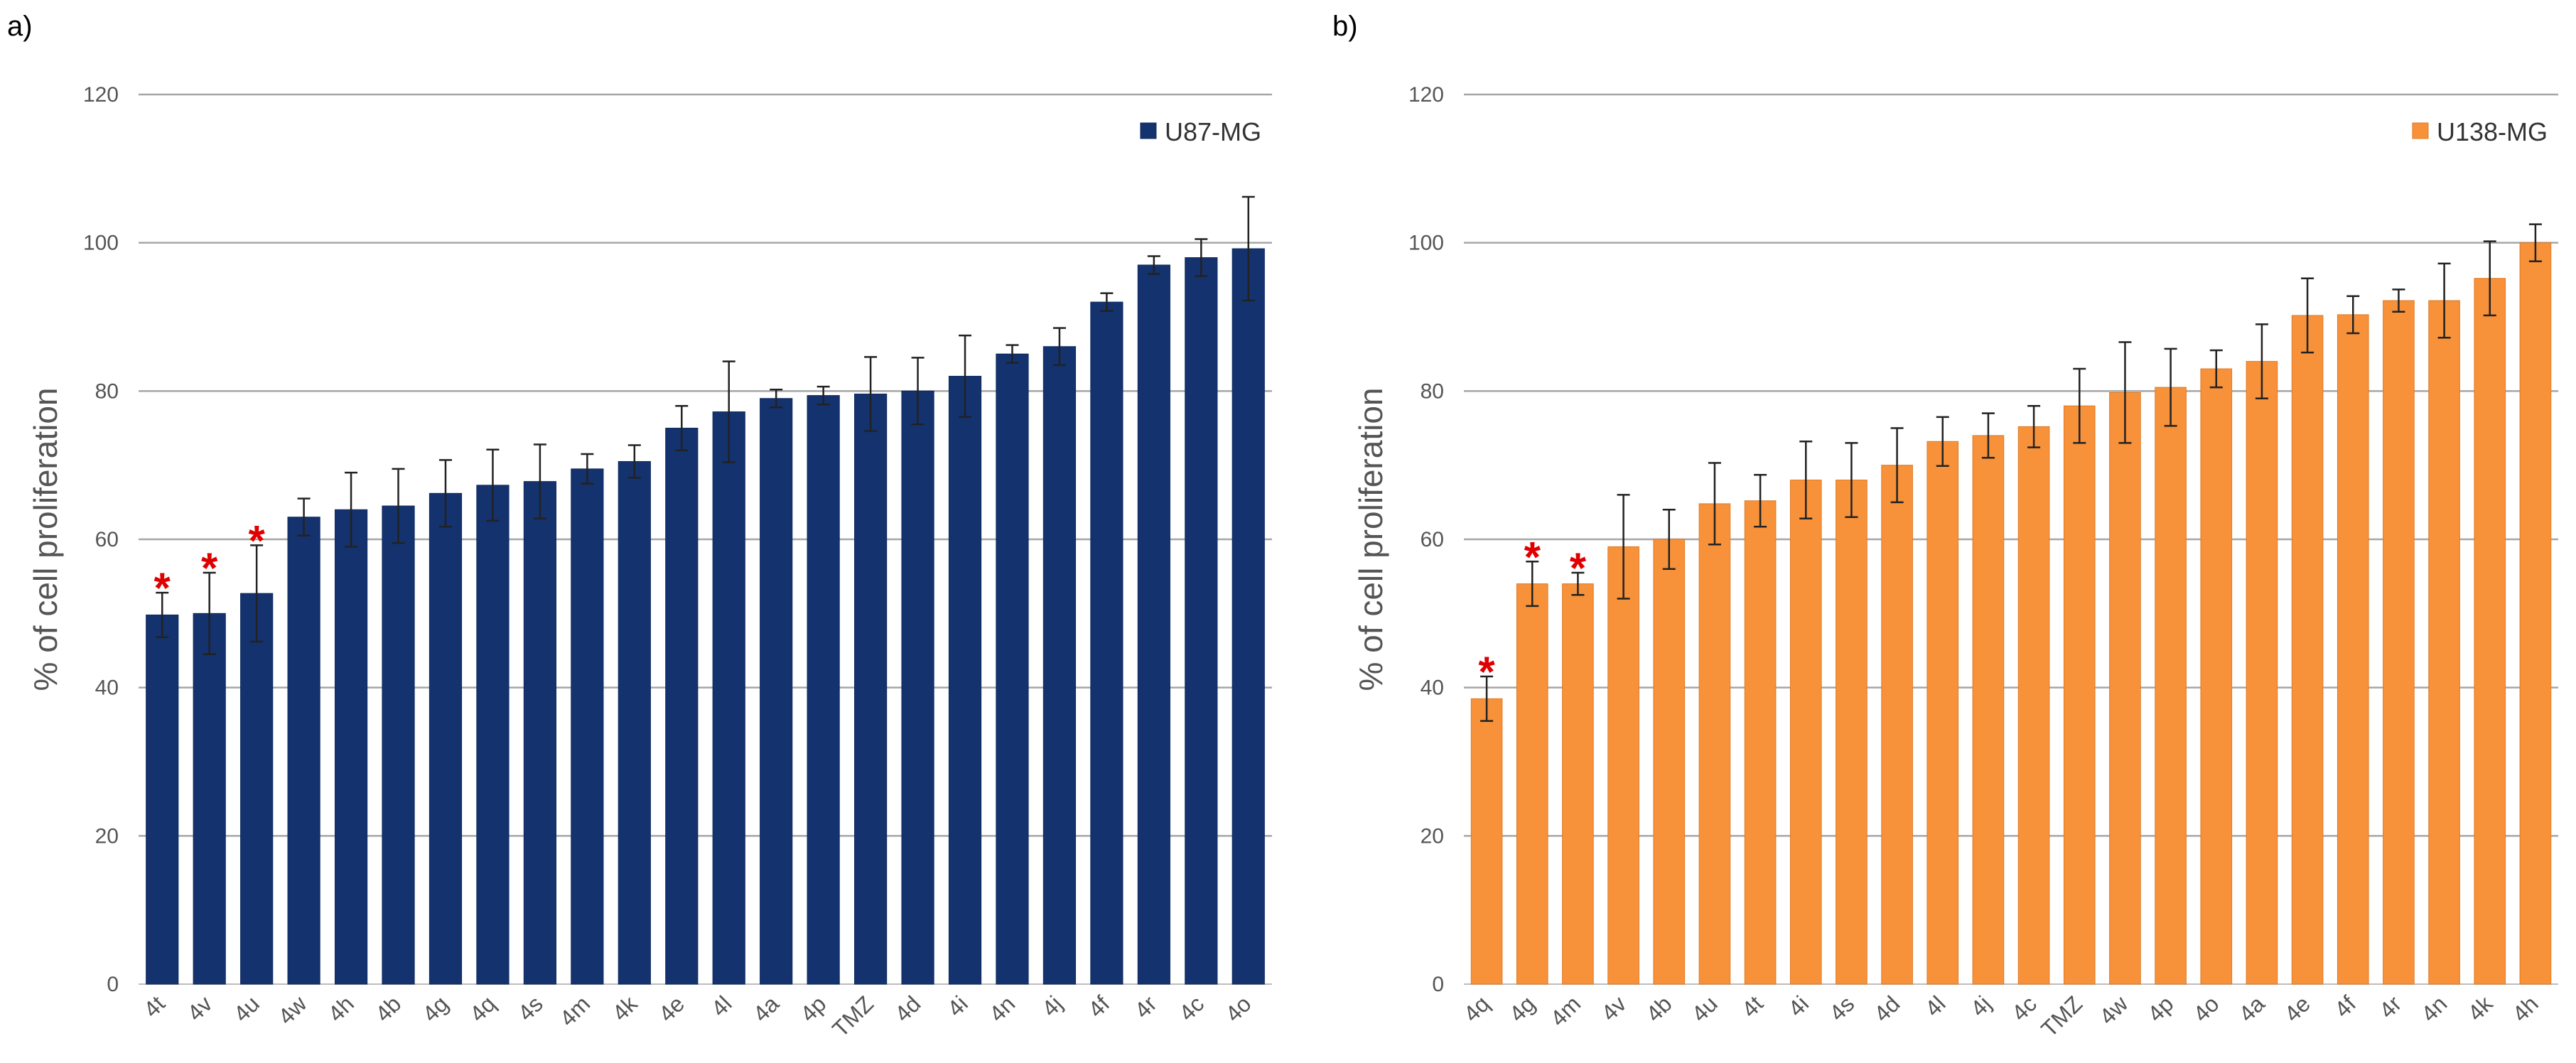  Describe the element at coordinates (2434, 1009) in the screenshot. I see `x-tick-label-4n: 4n` at that location.